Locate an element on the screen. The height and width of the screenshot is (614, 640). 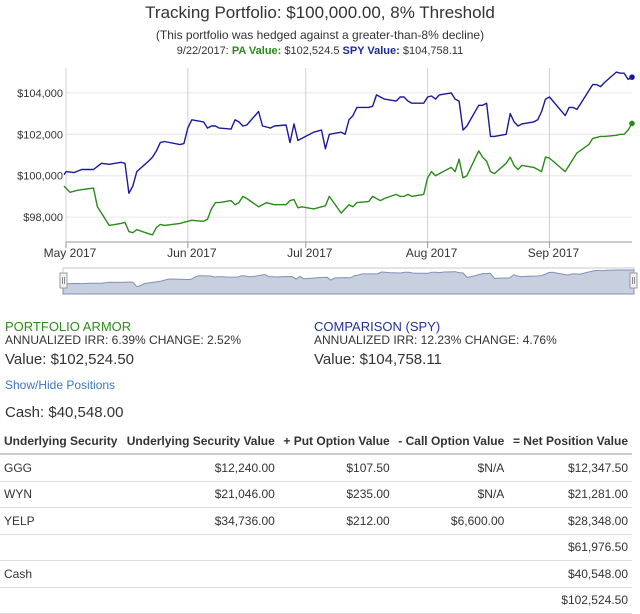
x-tick-label: Jun 2017 is located at coordinates (192, 253).